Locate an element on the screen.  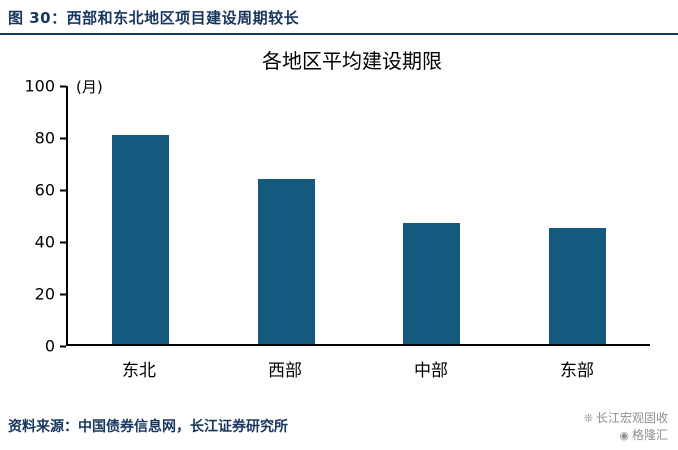
x-axis-label: 西部 is located at coordinates (285, 371).